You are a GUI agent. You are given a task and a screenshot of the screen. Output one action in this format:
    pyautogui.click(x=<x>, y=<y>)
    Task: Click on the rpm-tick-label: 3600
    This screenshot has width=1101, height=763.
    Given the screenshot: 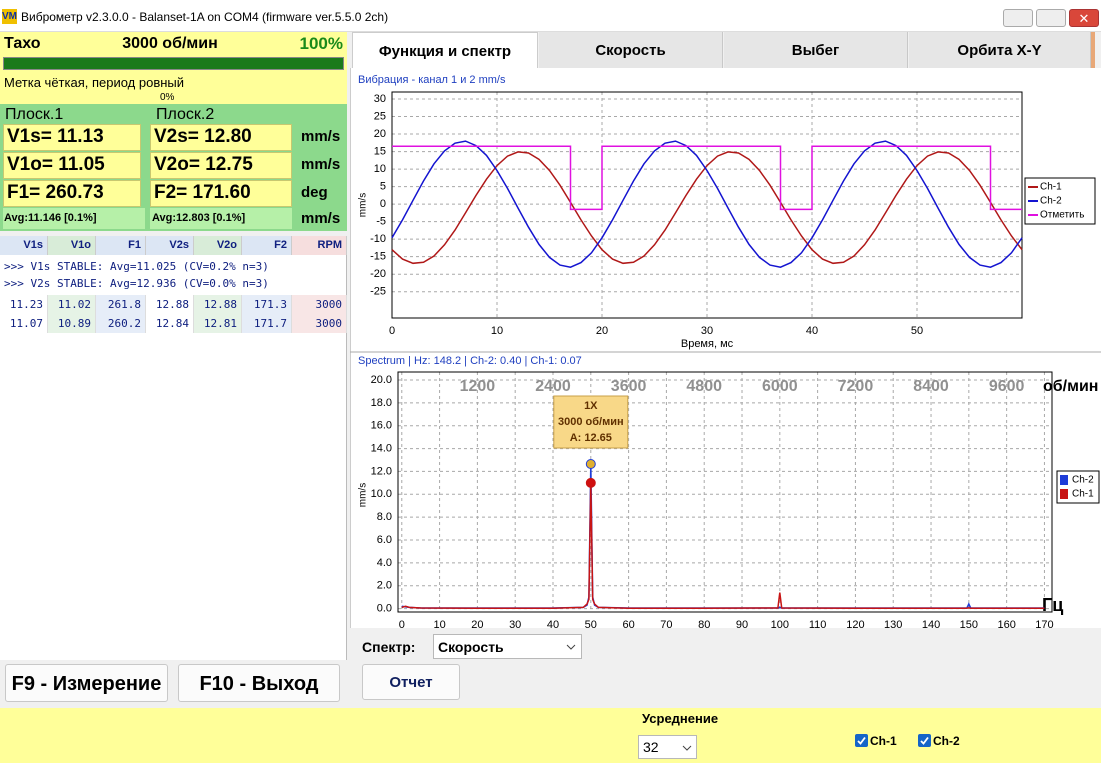 What is the action you would take?
    pyautogui.click(x=629, y=386)
    